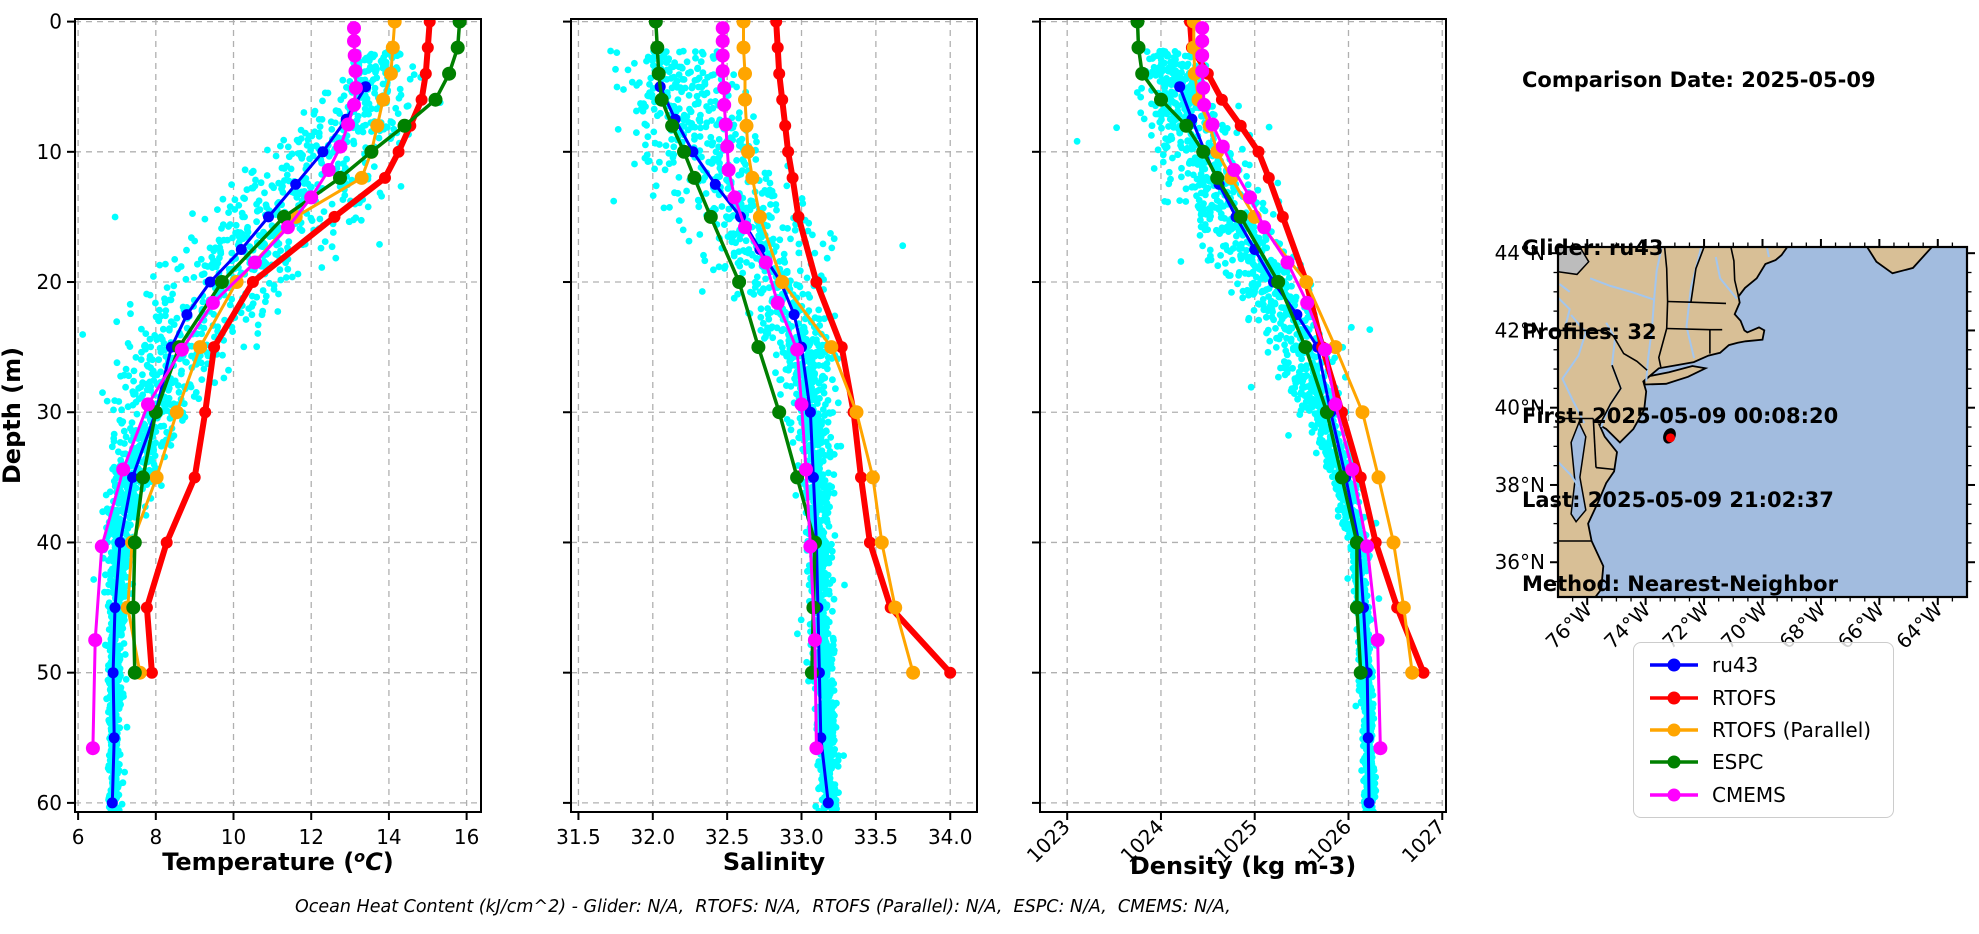  I want to click on glider-location-dot, so click(1670, 438).